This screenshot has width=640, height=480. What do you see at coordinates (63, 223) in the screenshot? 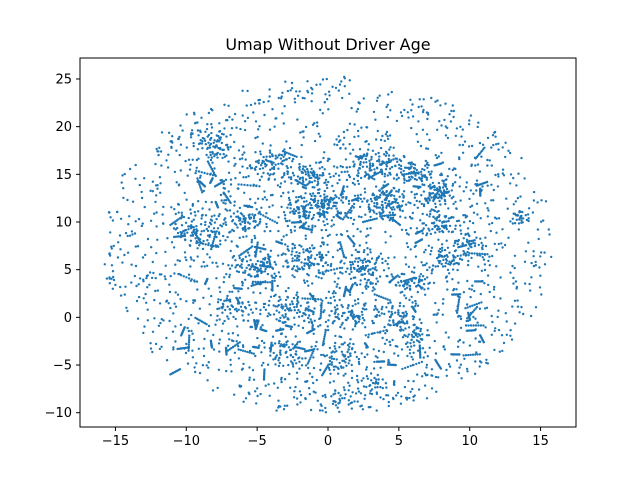
I see `y-tick-label: 10` at bounding box center [63, 223].